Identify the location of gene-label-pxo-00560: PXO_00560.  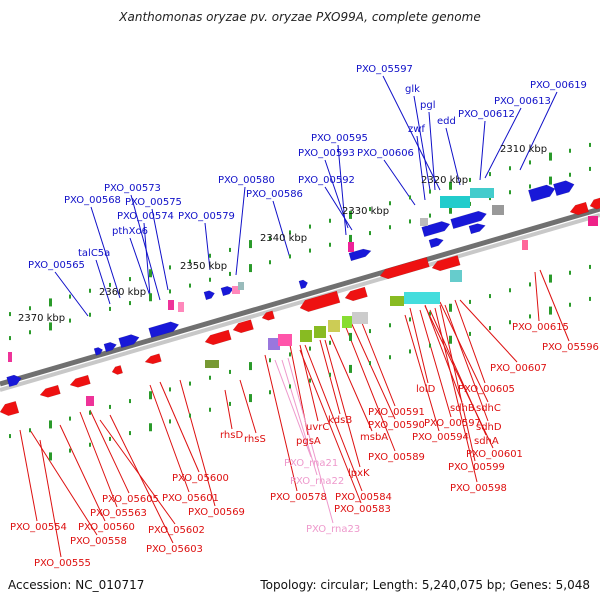
(106, 527).